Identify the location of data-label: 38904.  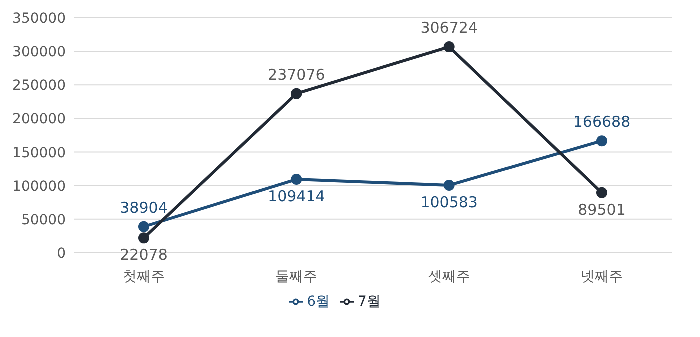
(144, 207).